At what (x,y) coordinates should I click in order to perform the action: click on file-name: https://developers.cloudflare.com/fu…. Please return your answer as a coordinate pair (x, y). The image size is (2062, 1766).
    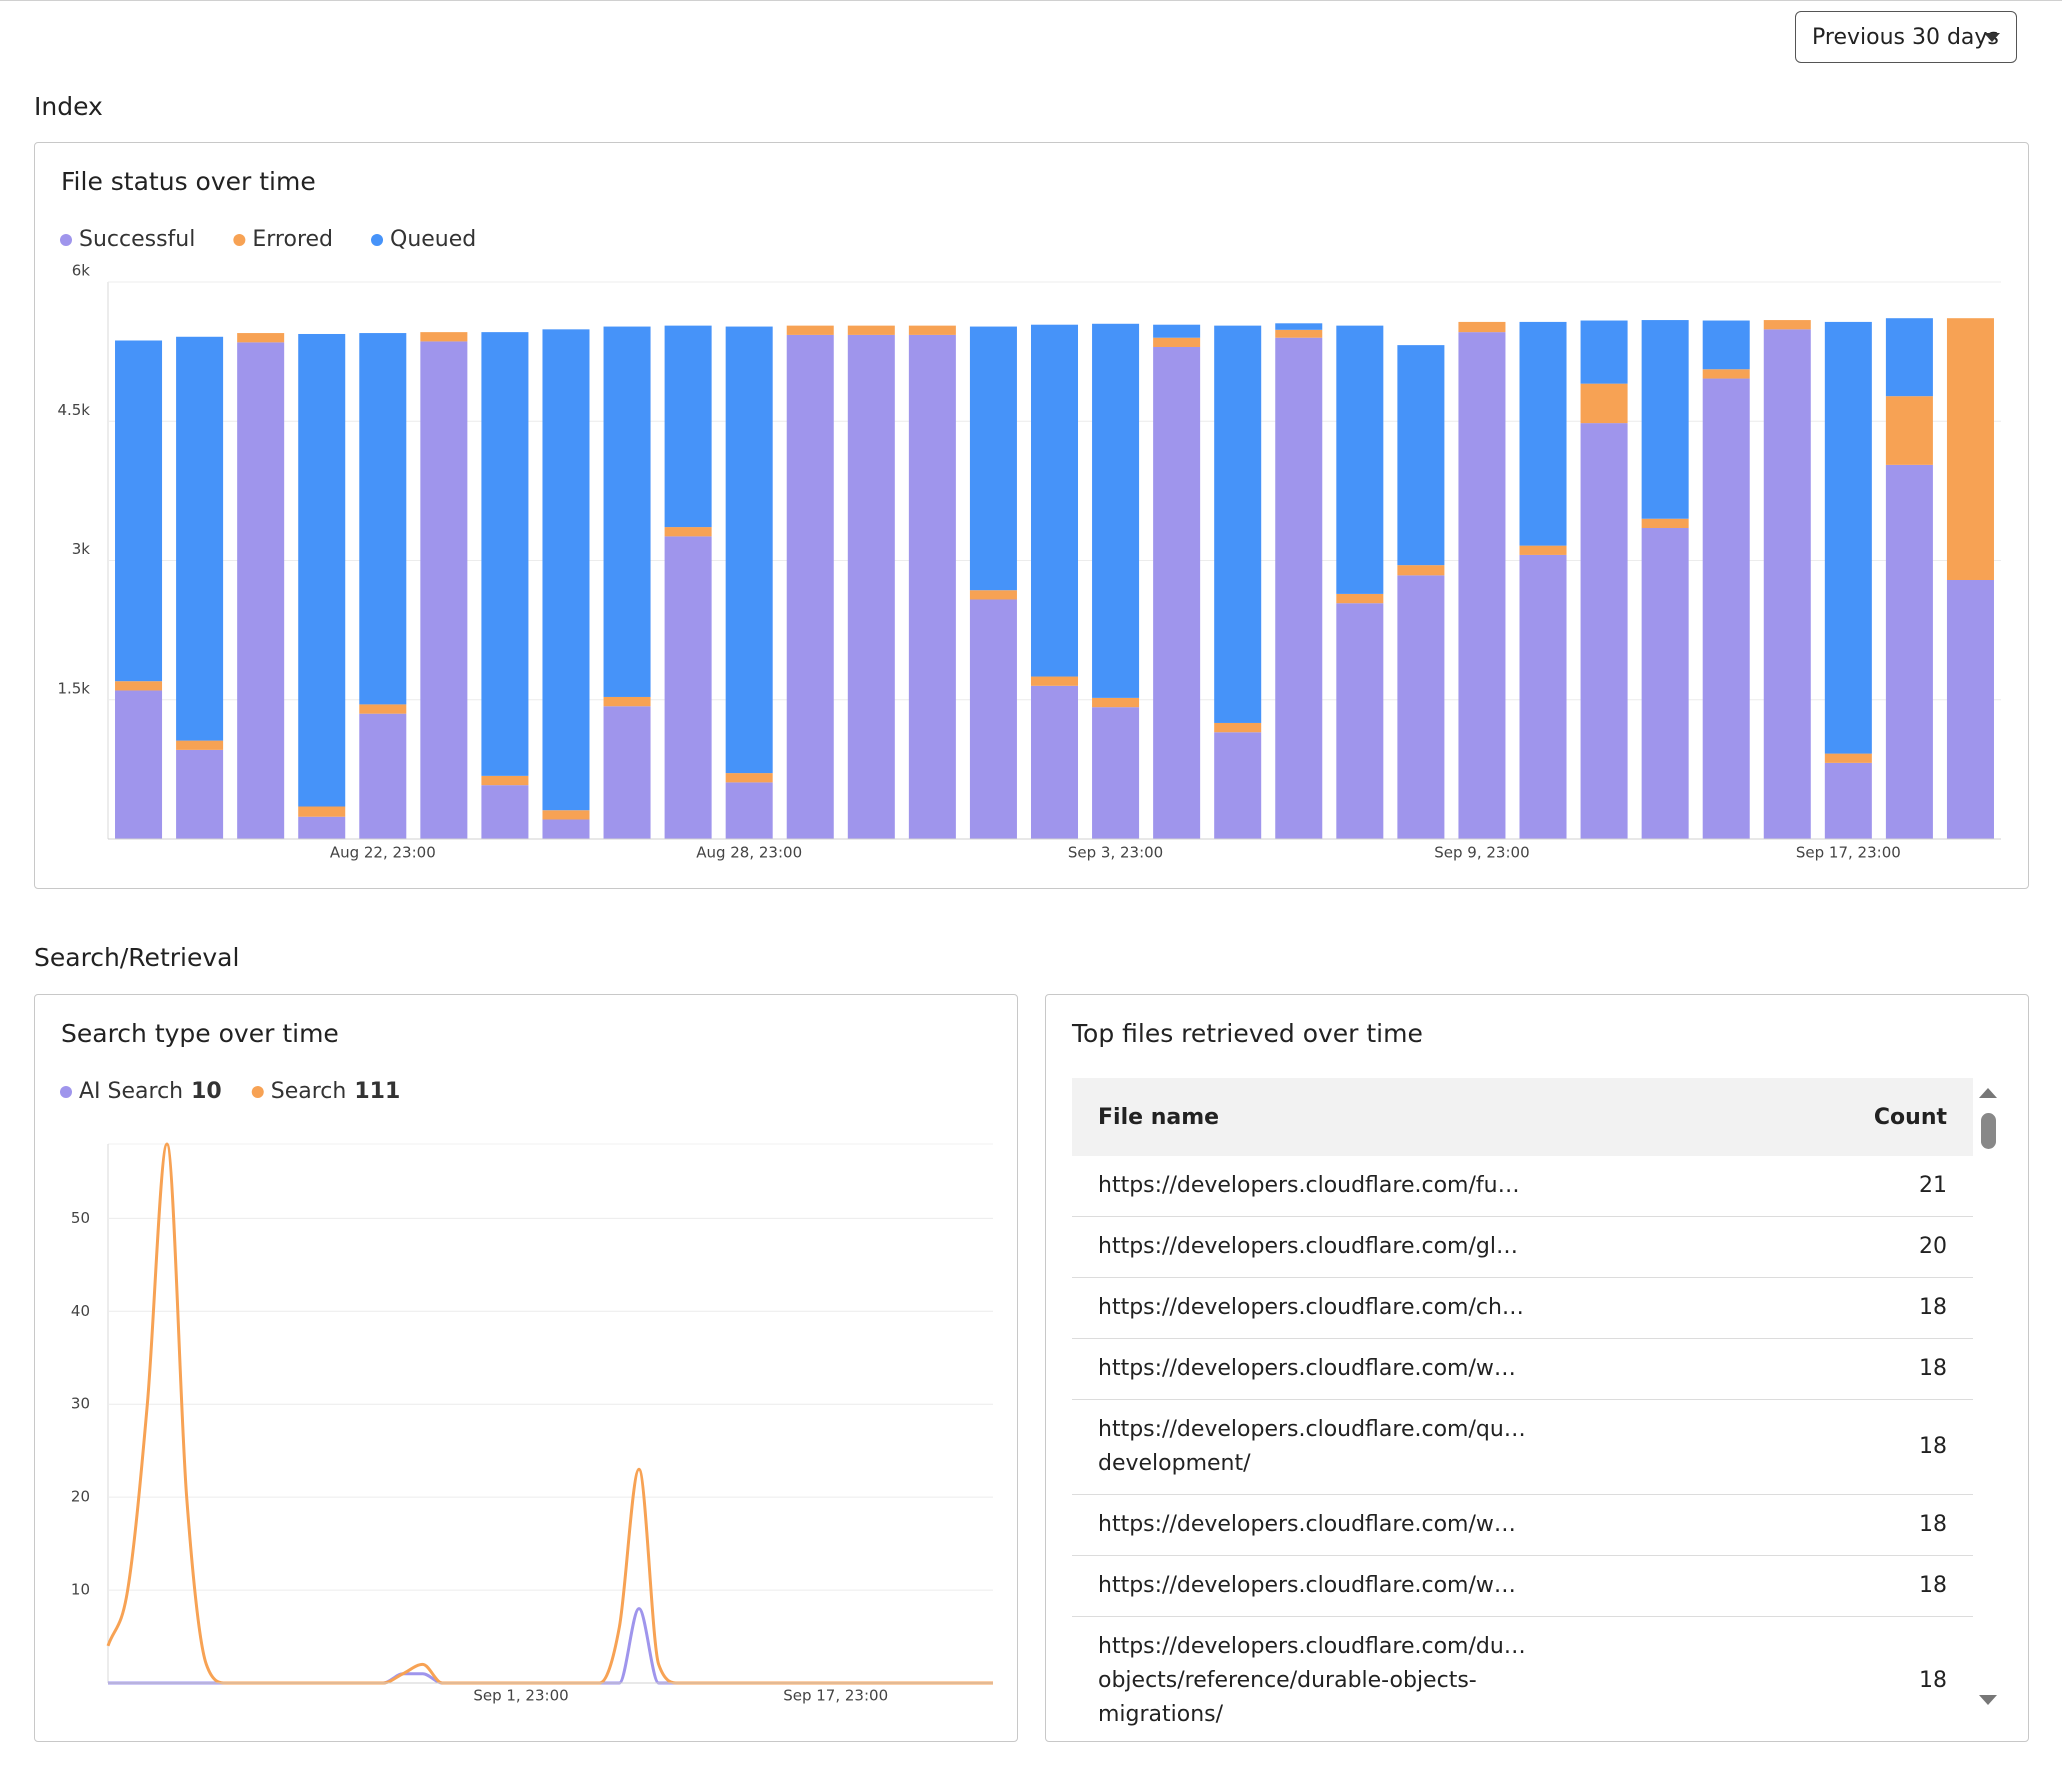
    Looking at the image, I should click on (1425, 1186).